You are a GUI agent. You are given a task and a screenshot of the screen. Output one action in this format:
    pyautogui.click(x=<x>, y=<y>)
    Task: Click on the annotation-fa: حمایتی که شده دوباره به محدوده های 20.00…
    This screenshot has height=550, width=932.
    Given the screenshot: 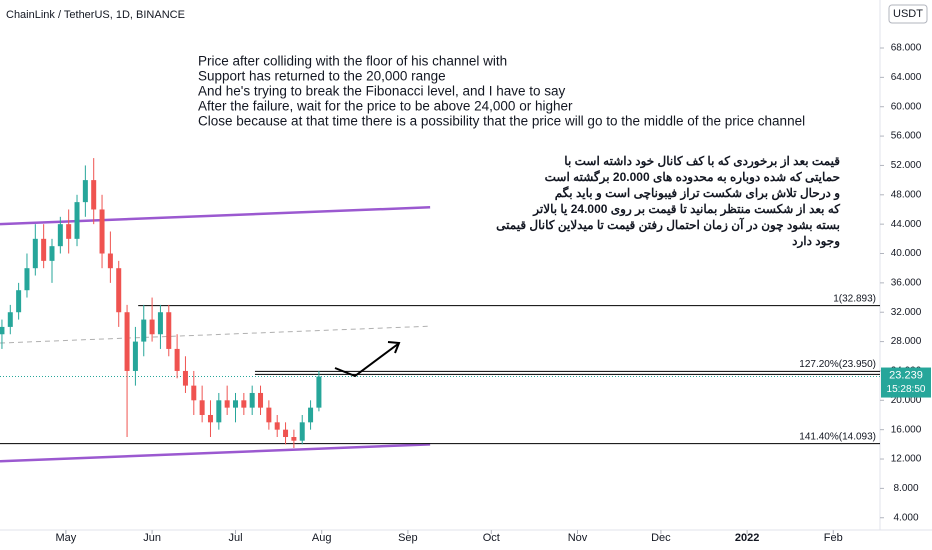 What is the action you would take?
    pyautogui.click(x=692, y=177)
    